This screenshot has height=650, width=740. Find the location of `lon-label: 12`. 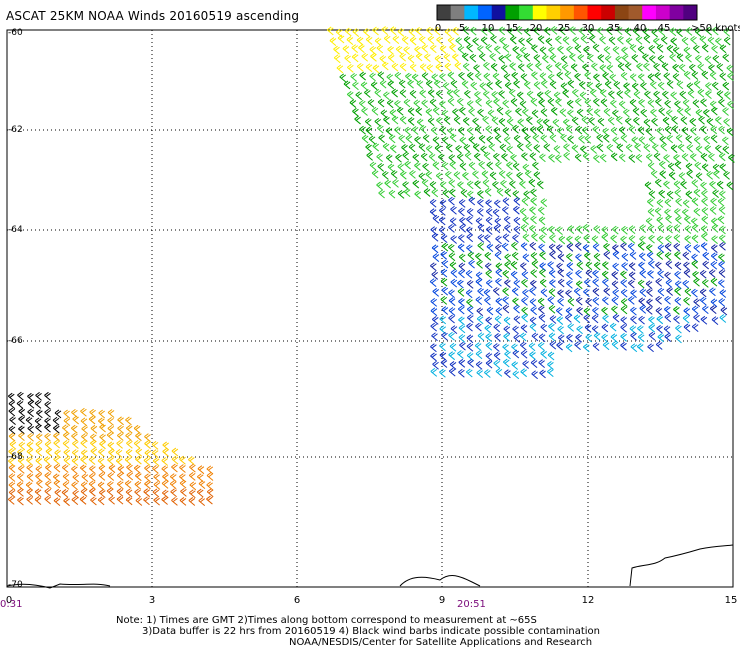

lon-label: 12 is located at coordinates (588, 600).